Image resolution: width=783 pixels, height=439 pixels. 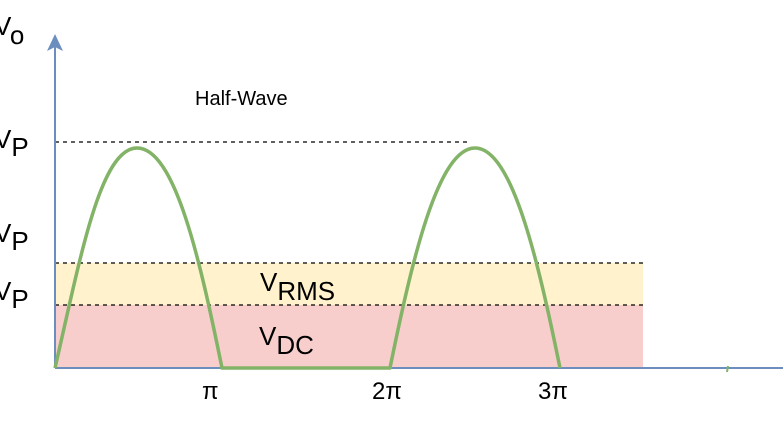 I want to click on y-axis-arrow-icon, so click(x=55, y=42).